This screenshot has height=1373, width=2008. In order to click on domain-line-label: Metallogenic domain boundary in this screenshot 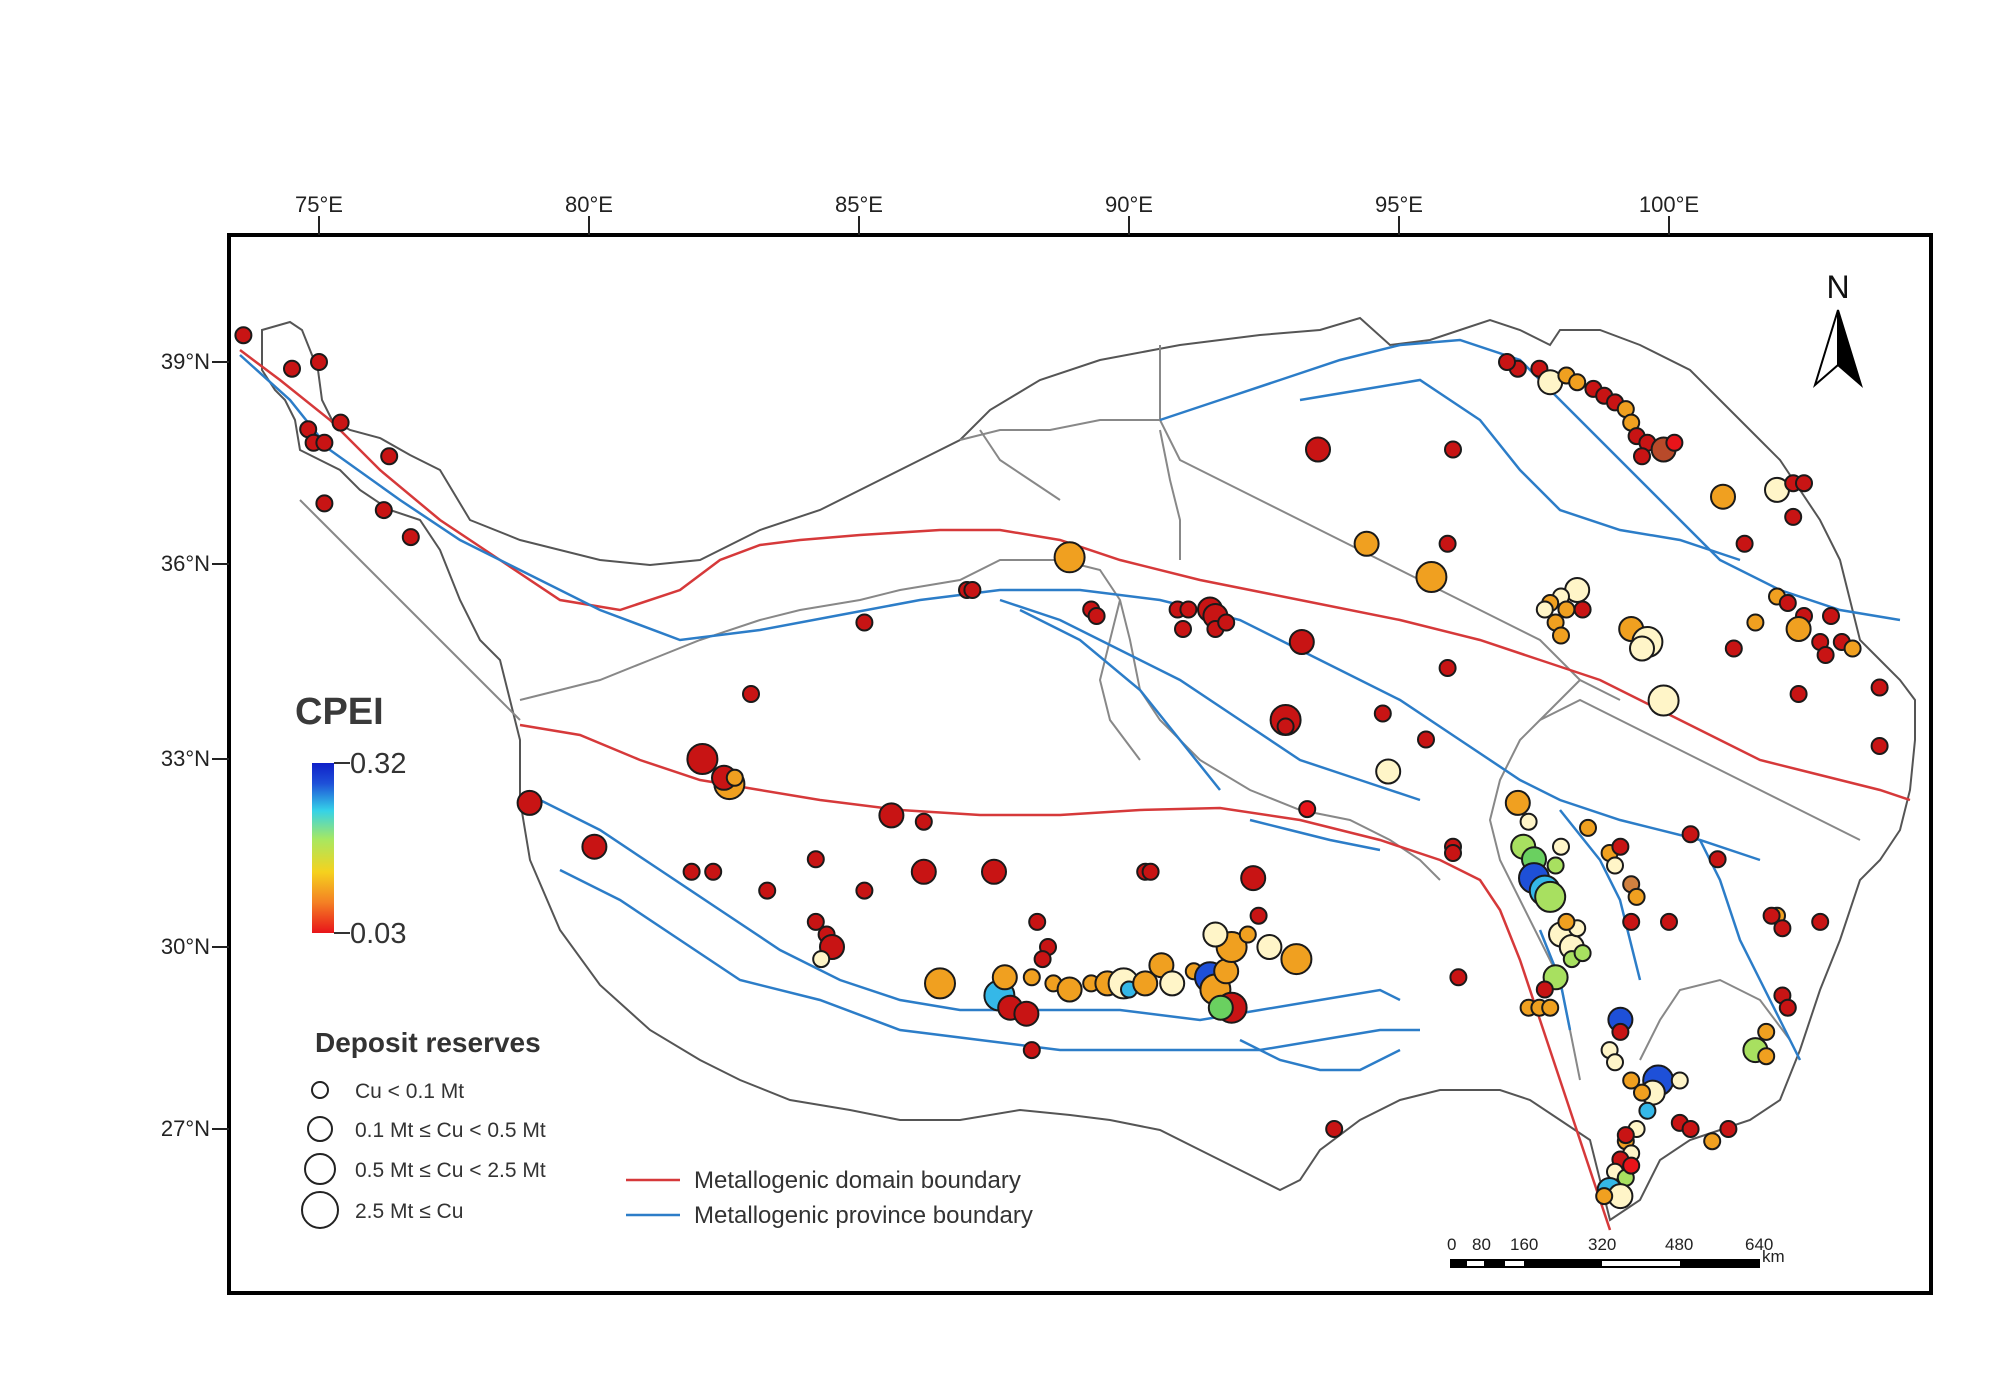, I will do `click(857, 1180)`.